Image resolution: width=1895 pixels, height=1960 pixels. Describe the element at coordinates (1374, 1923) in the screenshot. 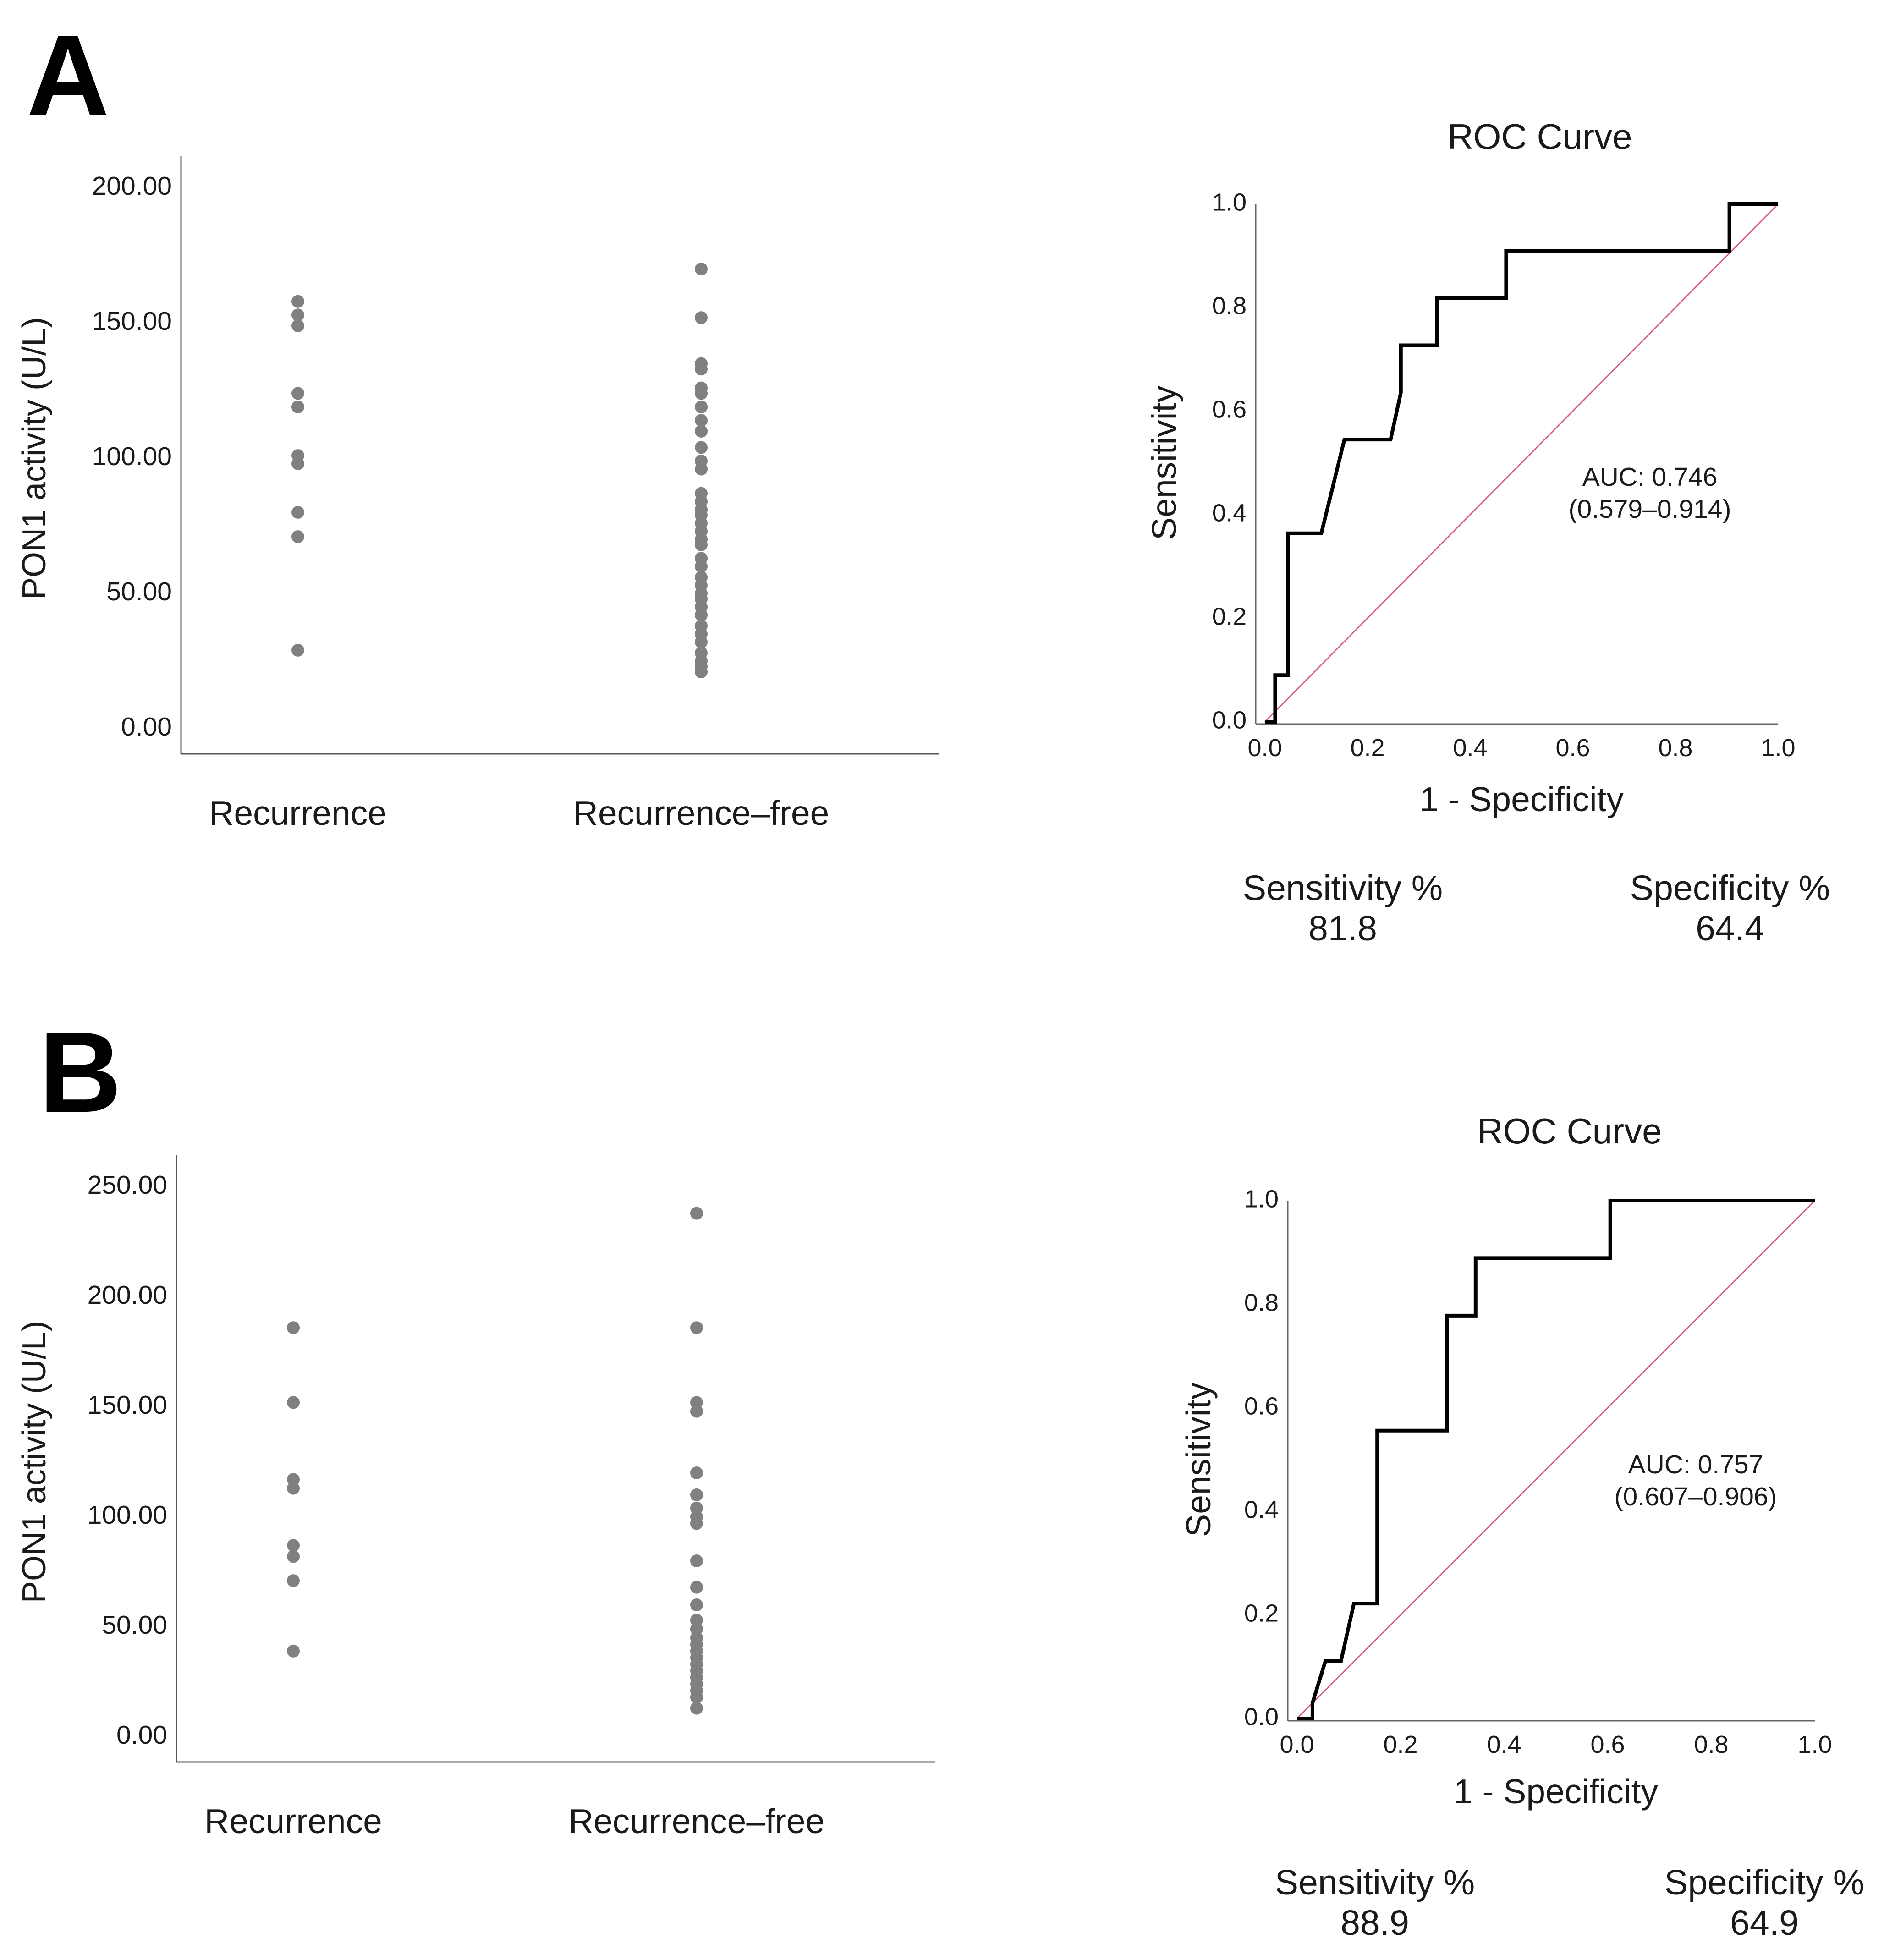

I see `sensitivity-value: 88.9` at that location.